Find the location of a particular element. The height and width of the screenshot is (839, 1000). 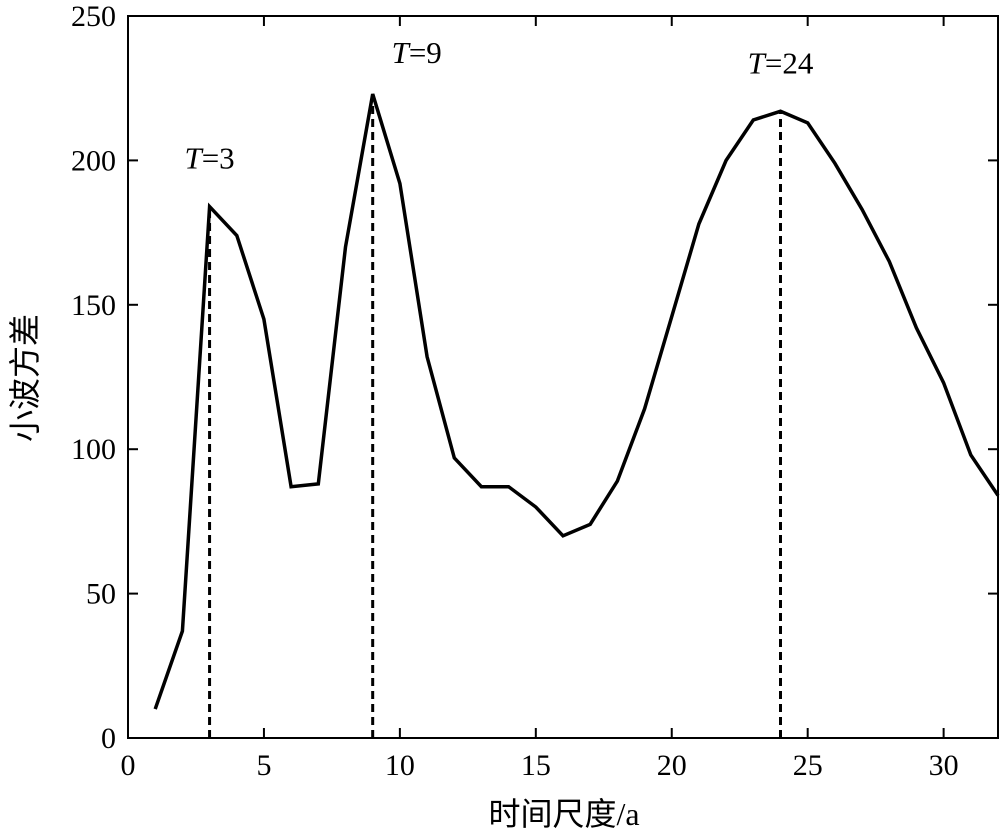

x-tick-label: 10 is located at coordinates (400, 765).